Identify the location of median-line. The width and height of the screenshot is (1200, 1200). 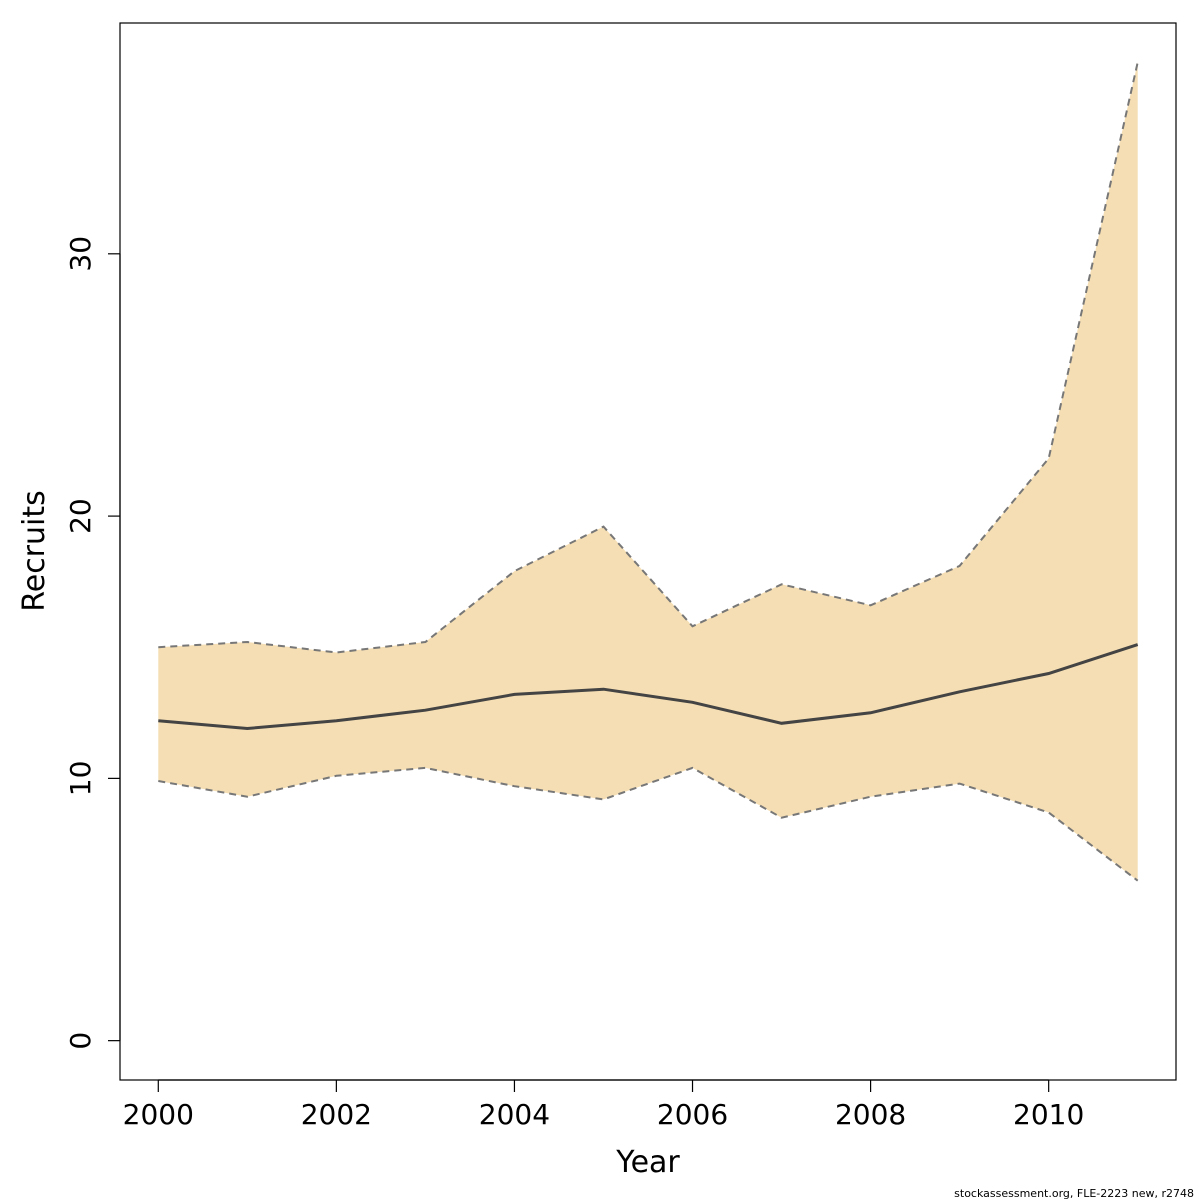
(648, 687).